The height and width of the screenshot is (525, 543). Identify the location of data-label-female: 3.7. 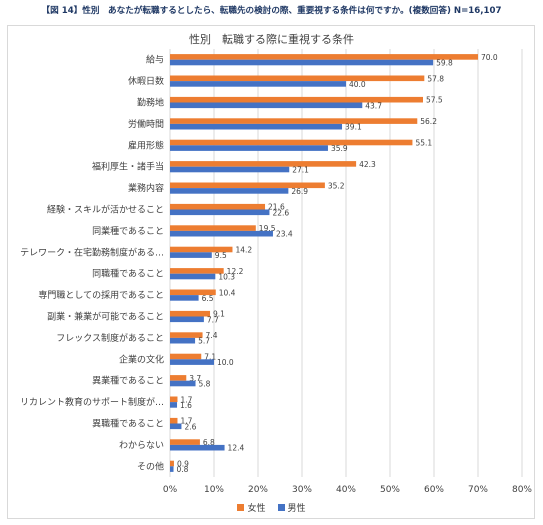
(195, 378).